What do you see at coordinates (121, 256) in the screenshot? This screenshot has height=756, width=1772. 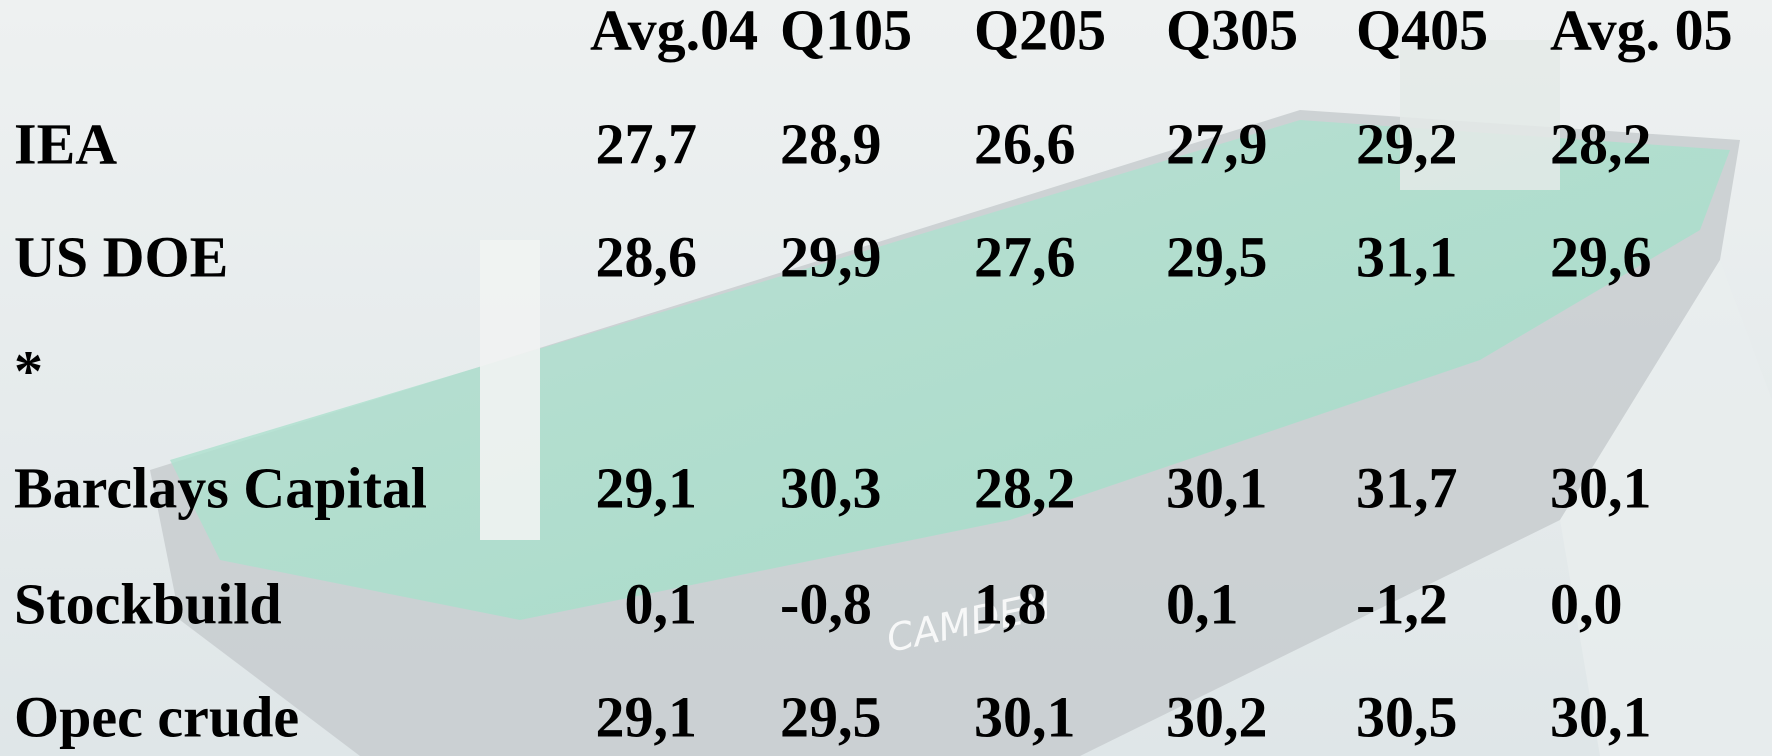 I see `row-label: US DOE` at bounding box center [121, 256].